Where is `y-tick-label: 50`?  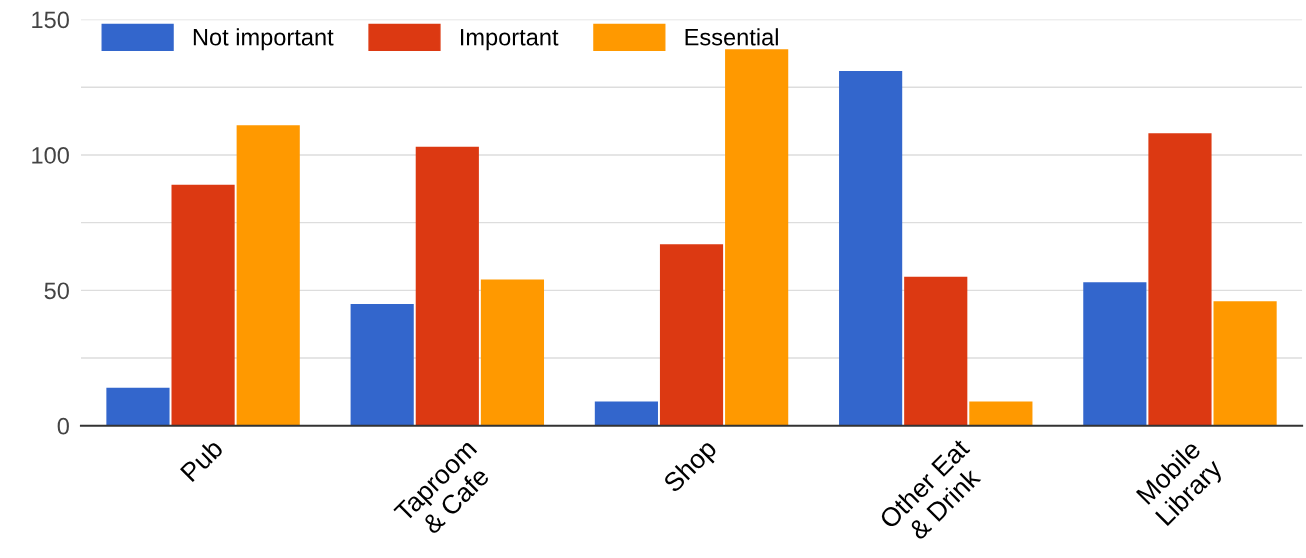 y-tick-label: 50 is located at coordinates (56, 291).